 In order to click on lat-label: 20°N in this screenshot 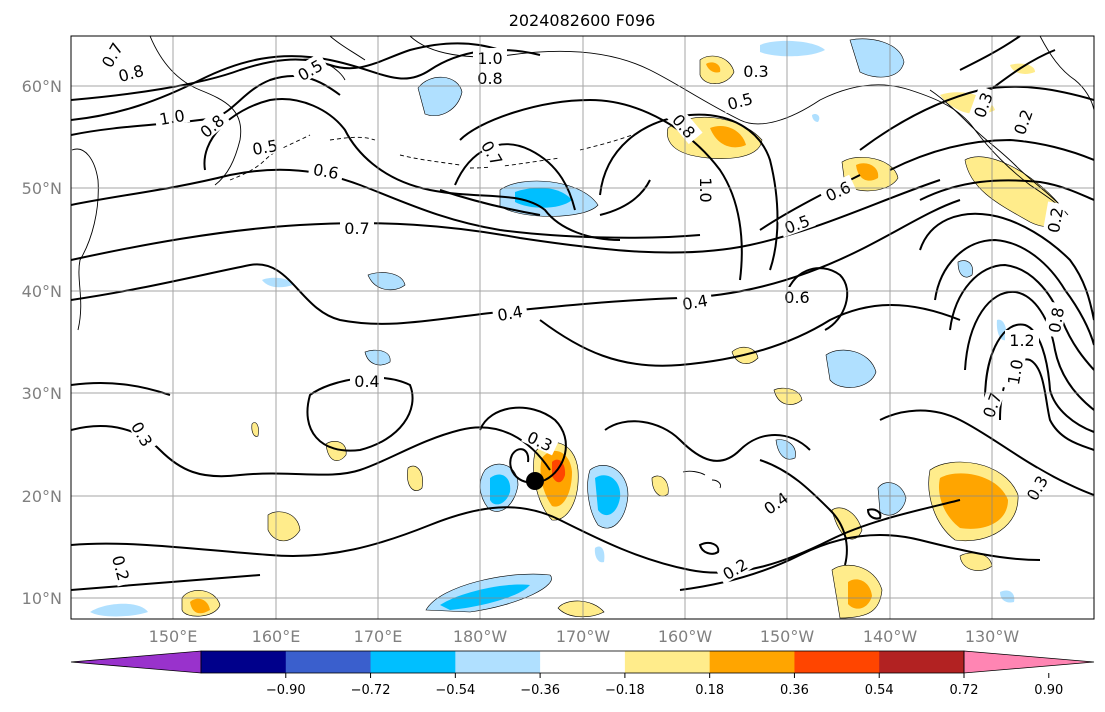, I will do `click(42, 496)`.